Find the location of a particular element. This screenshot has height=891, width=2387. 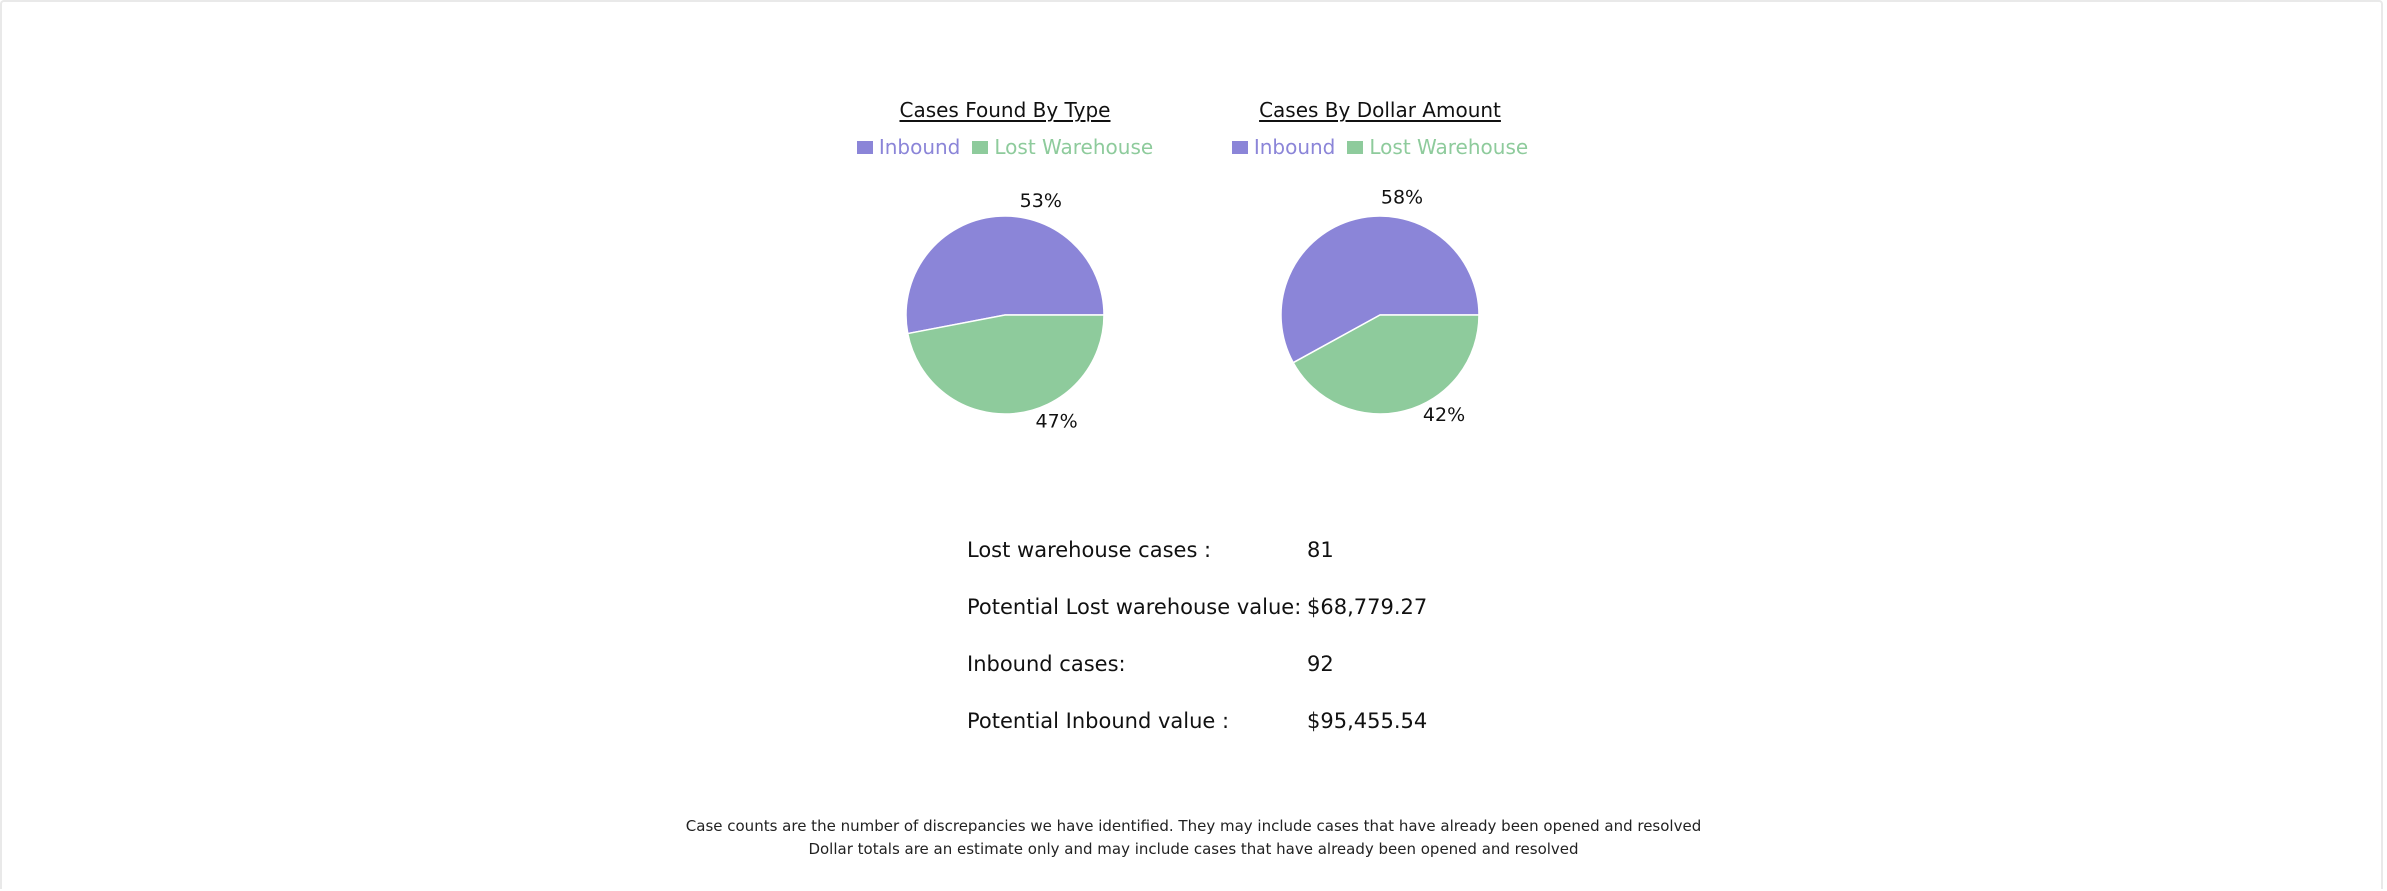

pie-label-lost-warehouse: 47% is located at coordinates (1056, 422).